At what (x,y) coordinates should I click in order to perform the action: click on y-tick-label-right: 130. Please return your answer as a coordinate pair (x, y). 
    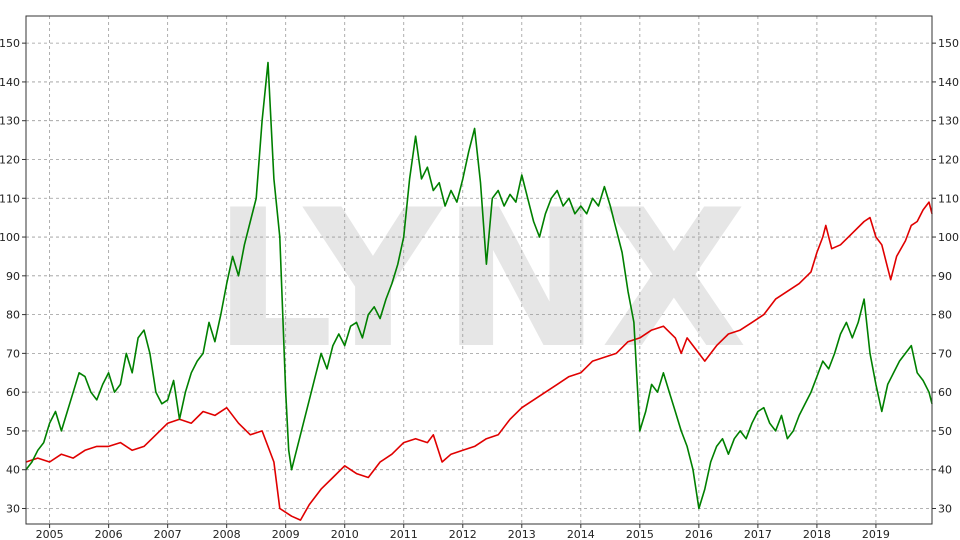
    Looking at the image, I should click on (948, 121).